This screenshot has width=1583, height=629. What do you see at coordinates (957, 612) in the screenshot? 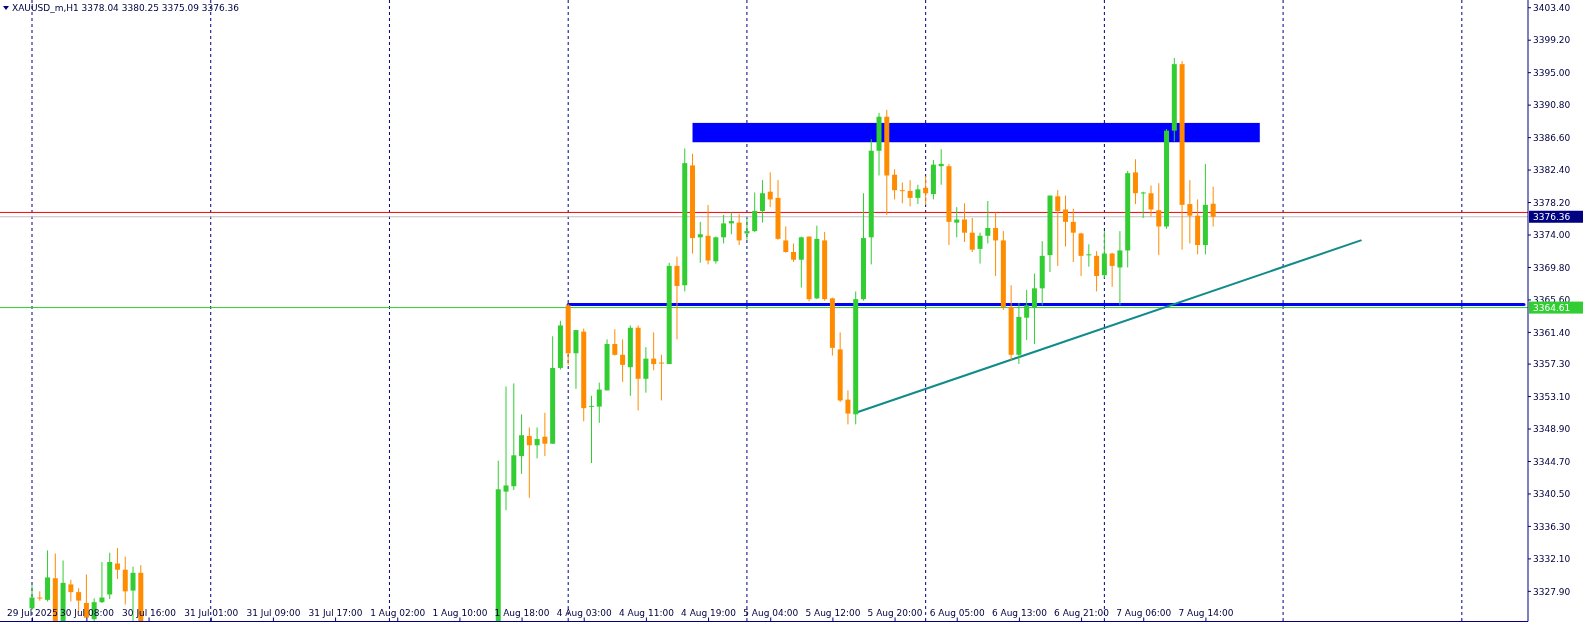
I see `x-tick-label: 6 Aug 05:00` at bounding box center [957, 612].